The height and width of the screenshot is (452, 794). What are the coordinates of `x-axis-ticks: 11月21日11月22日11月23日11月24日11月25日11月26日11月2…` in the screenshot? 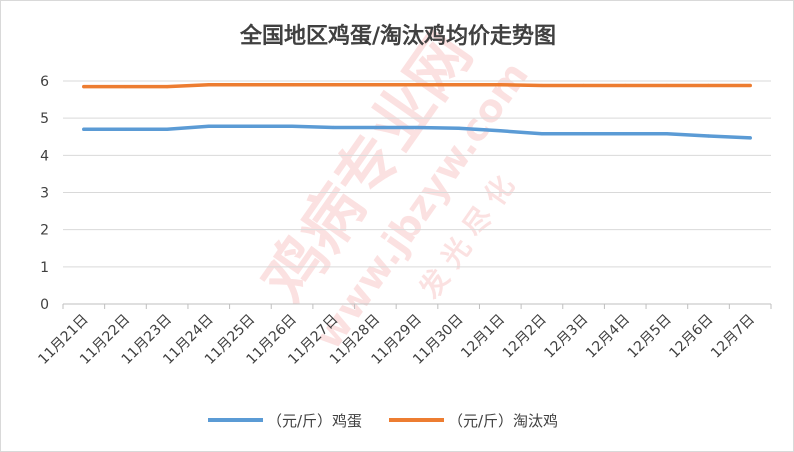 It's located at (403, 336).